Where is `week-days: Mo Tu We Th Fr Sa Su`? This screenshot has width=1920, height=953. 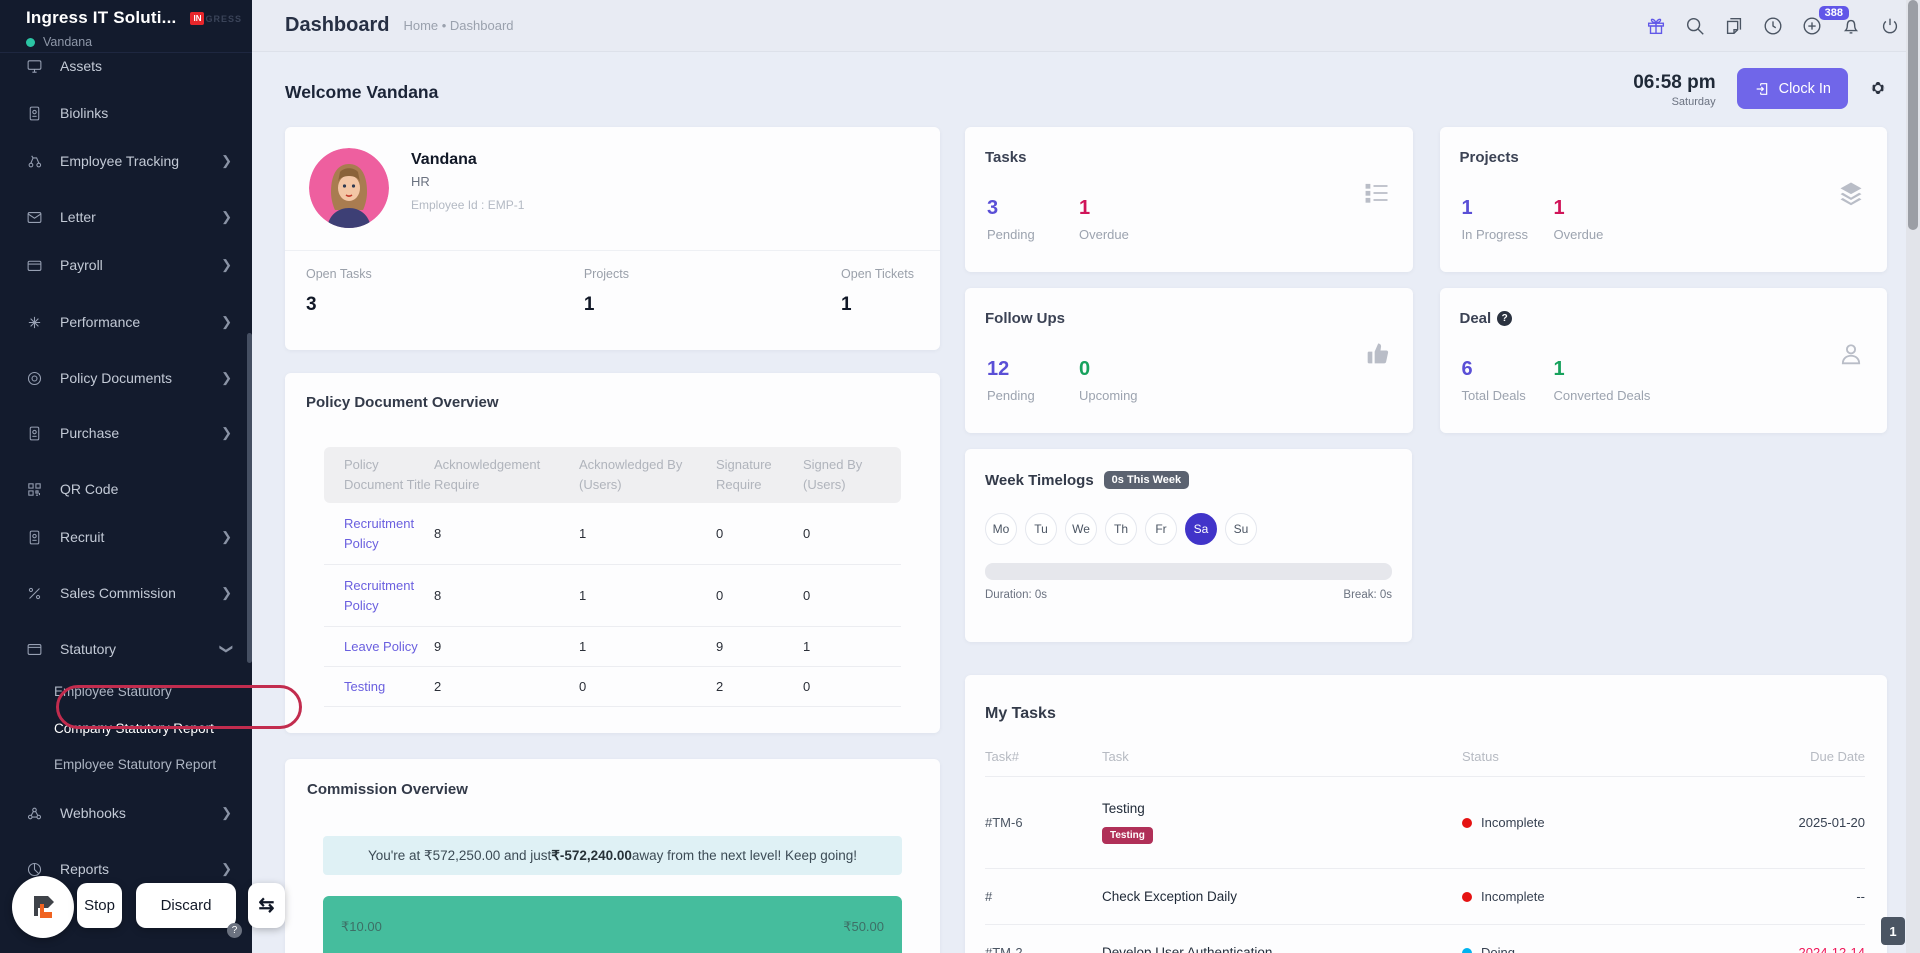
week-days: Mo Tu We Th Fr Sa Su is located at coordinates (1188, 529).